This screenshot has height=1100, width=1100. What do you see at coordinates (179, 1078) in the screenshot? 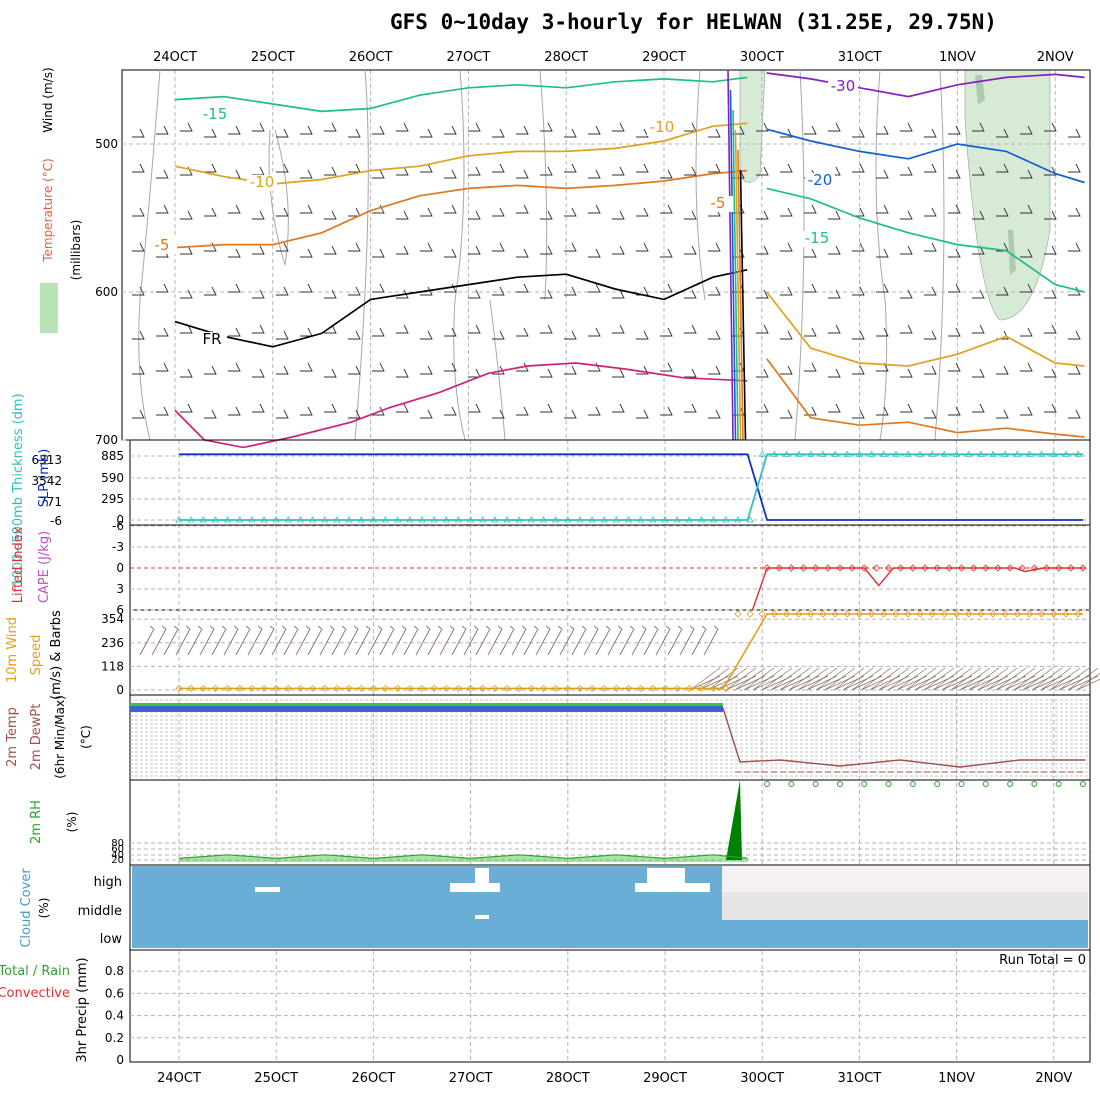
I see `date-label-bottom: 24OCT` at bounding box center [179, 1078].